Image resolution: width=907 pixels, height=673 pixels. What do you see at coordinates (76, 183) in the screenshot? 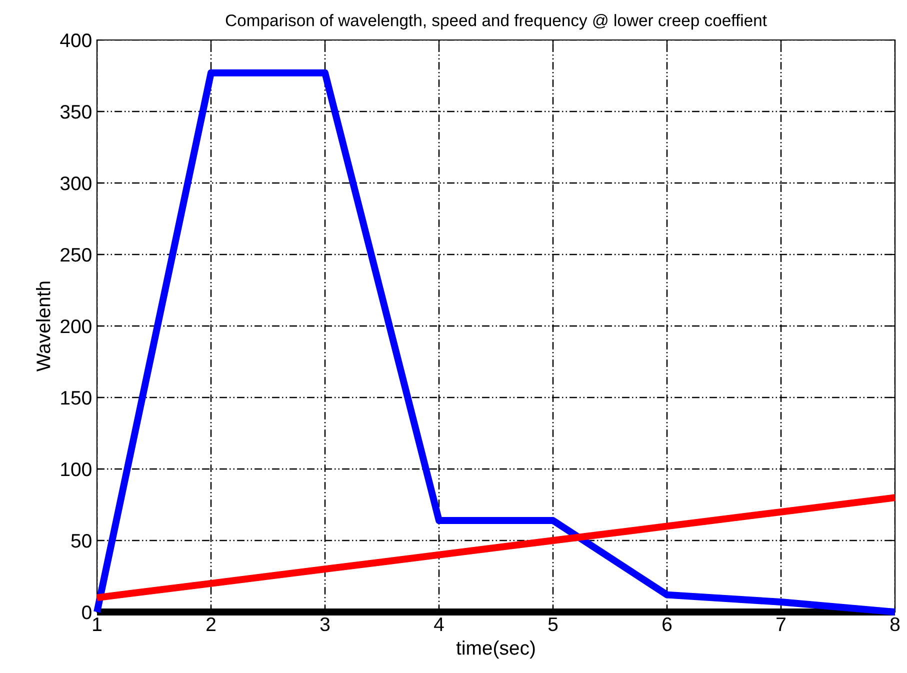
I see `y-tick-label: 300` at bounding box center [76, 183].